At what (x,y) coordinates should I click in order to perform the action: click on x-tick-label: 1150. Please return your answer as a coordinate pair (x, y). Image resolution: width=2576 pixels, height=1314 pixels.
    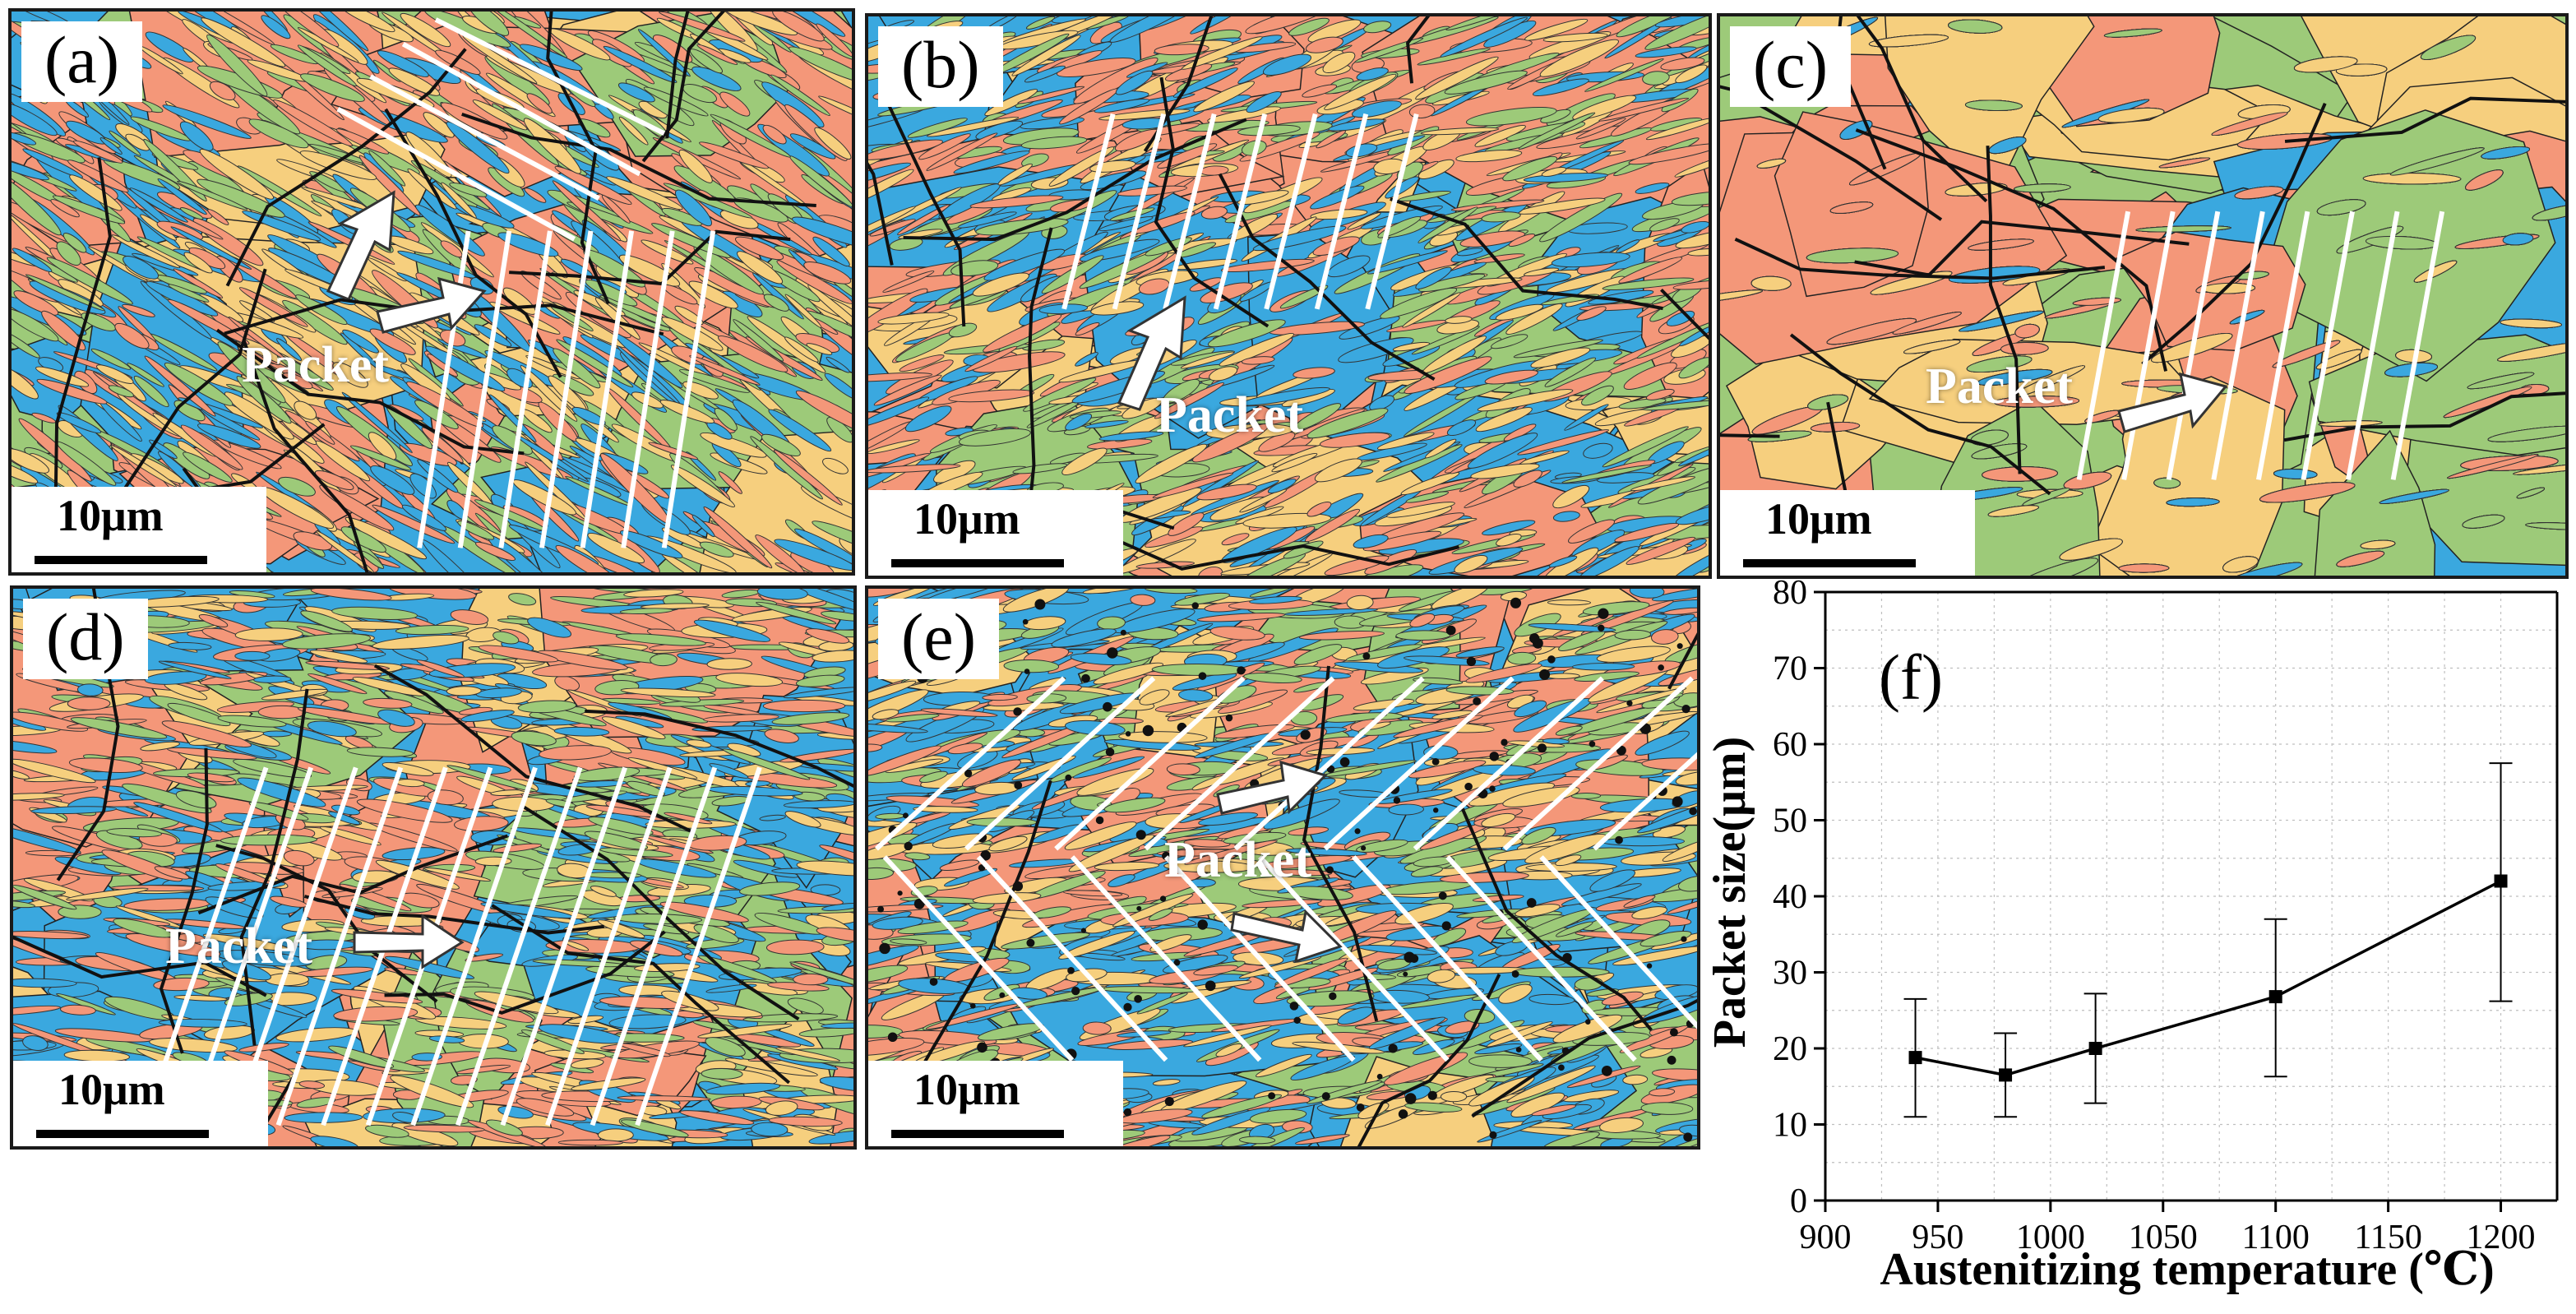
    Looking at the image, I should click on (2387, 1237).